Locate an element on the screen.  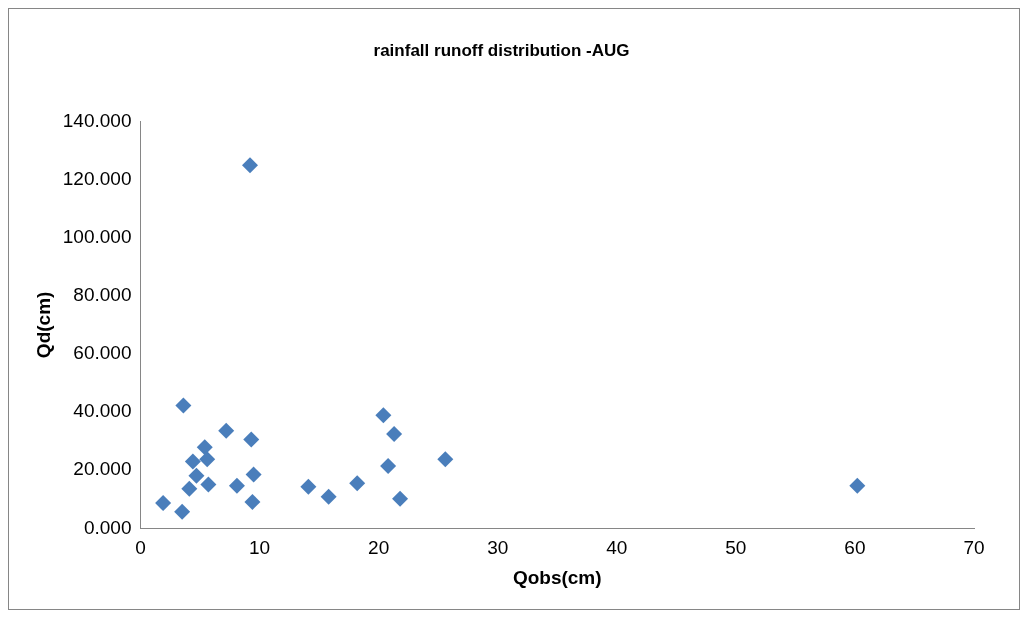
x-tick-label: 0 is located at coordinates (140, 548).